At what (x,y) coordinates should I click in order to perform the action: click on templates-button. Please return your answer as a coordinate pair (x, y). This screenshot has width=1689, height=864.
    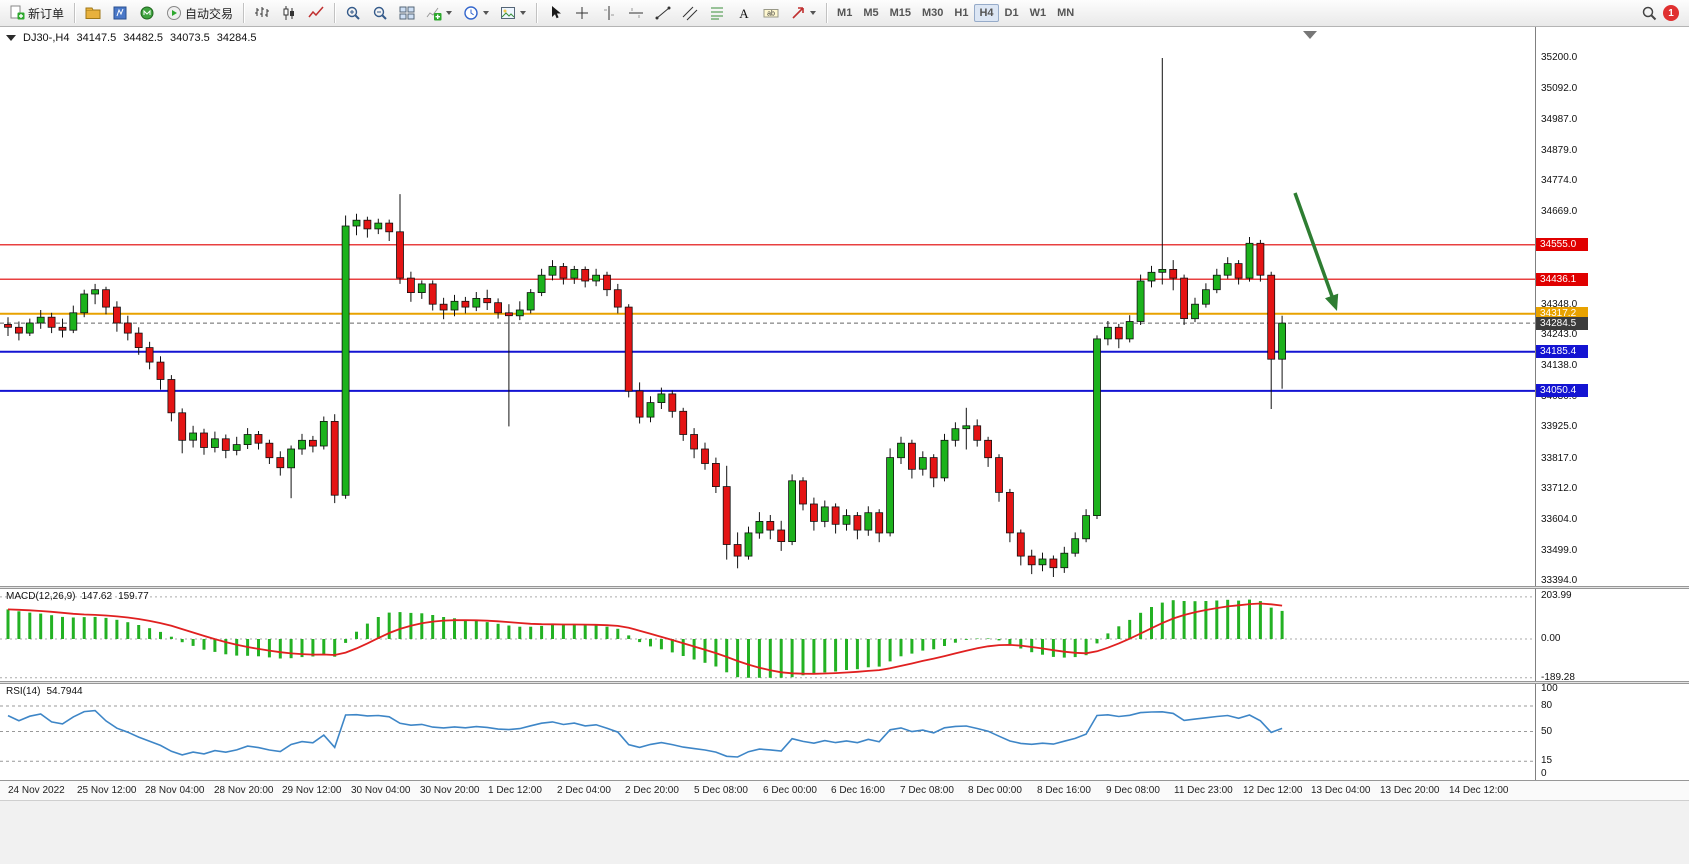
    Looking at the image, I should click on (513, 13).